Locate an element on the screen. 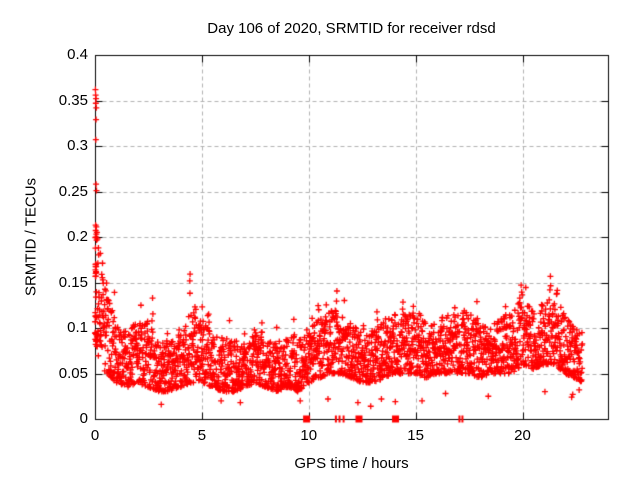 The image size is (640, 480). x-tick-label: 15 is located at coordinates (415, 435).